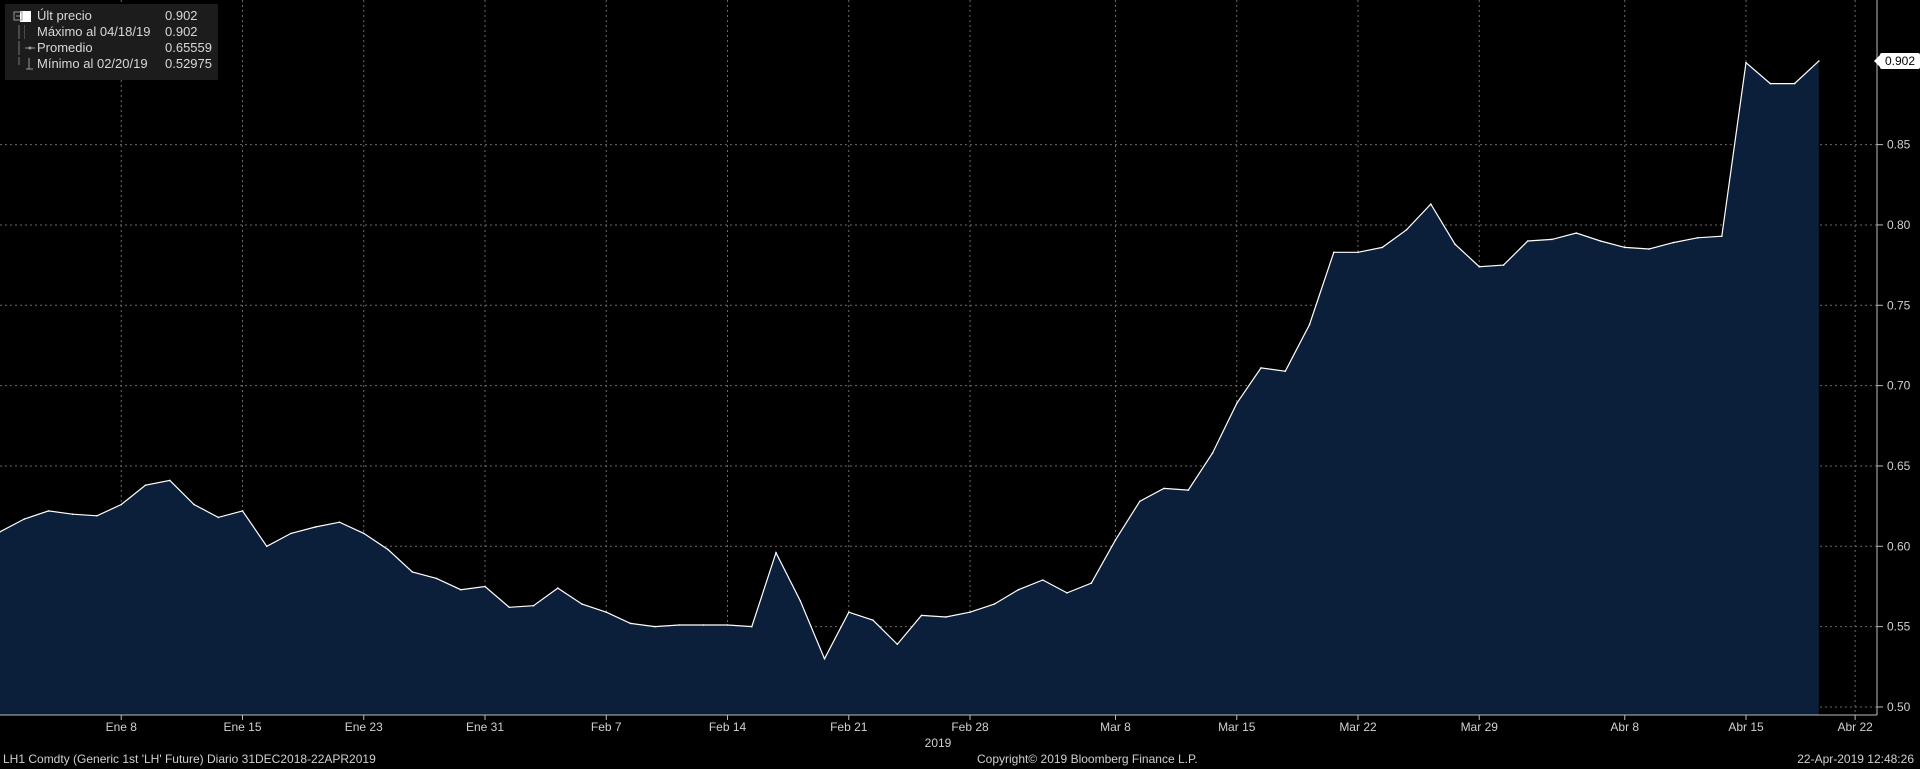  What do you see at coordinates (1899, 466) in the screenshot?
I see `y-tick-label: 0.65` at bounding box center [1899, 466].